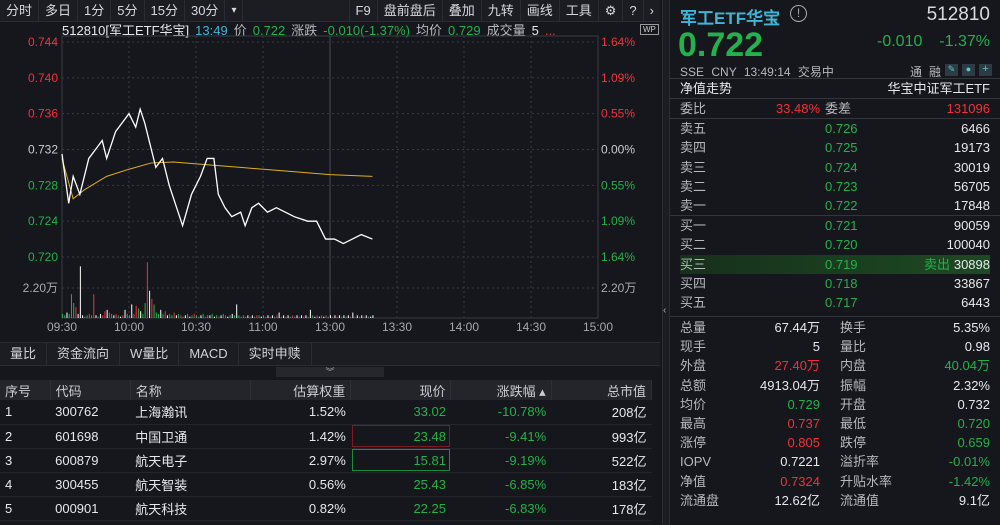 The image size is (1000, 525). Describe the element at coordinates (968, 245) in the screenshot. I see `level-volume: 100040` at that location.